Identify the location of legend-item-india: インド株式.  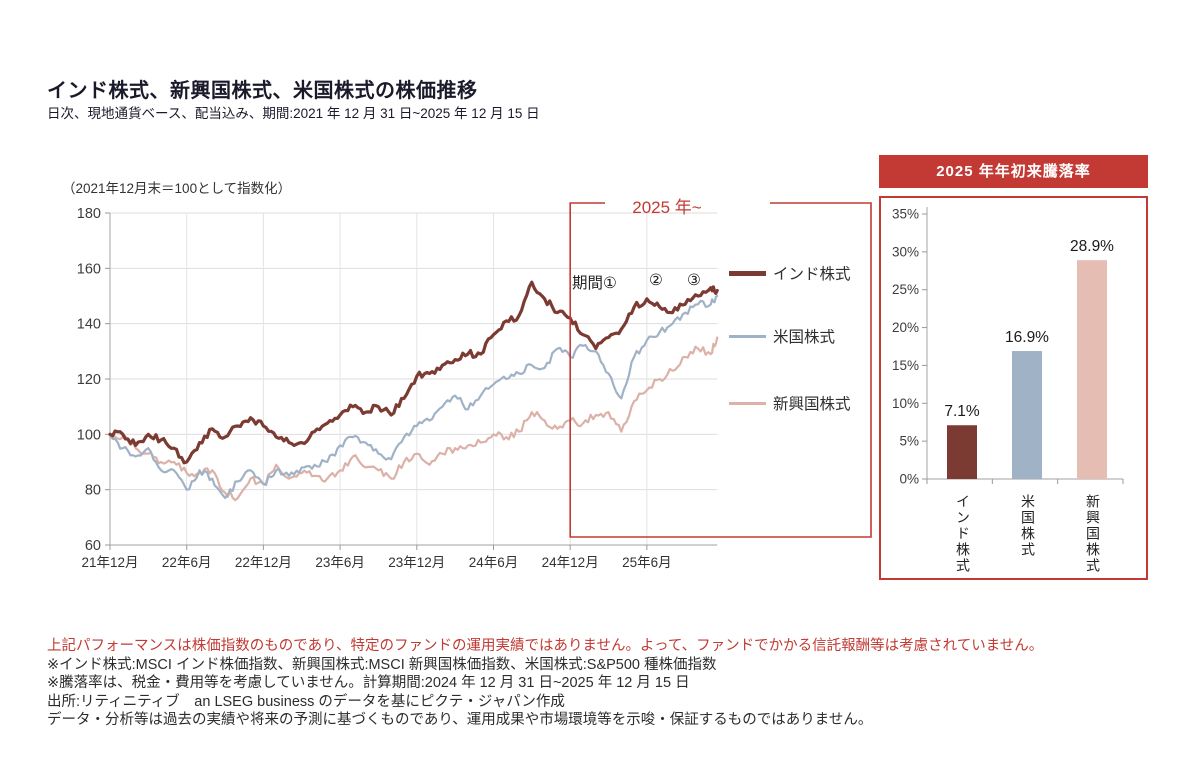
(790, 273).